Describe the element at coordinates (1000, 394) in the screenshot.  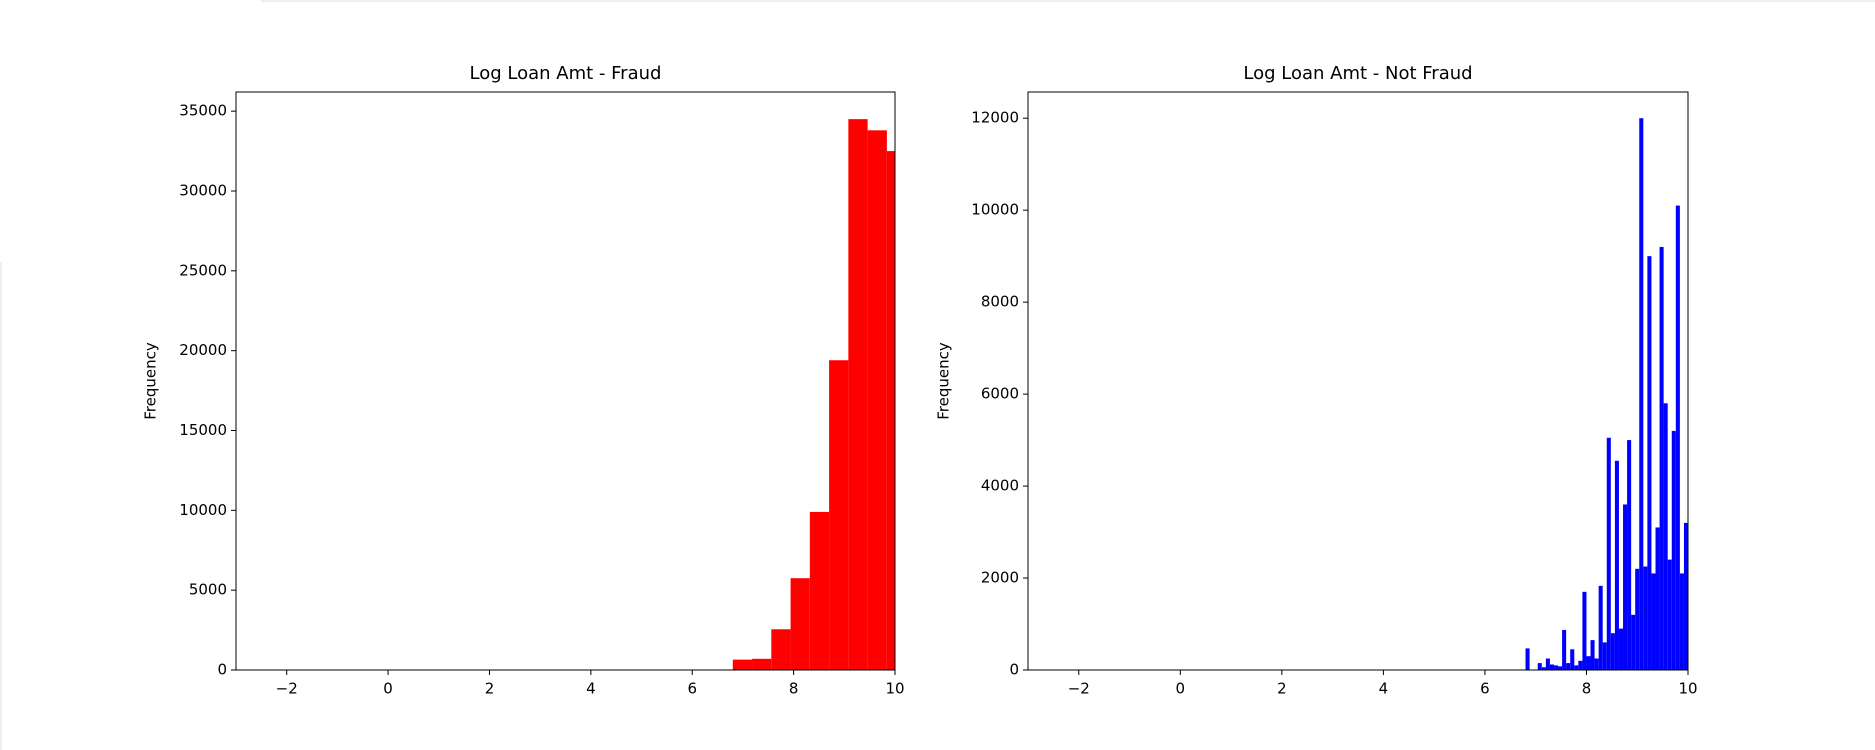
I see `y-tick-label: 6000` at that location.